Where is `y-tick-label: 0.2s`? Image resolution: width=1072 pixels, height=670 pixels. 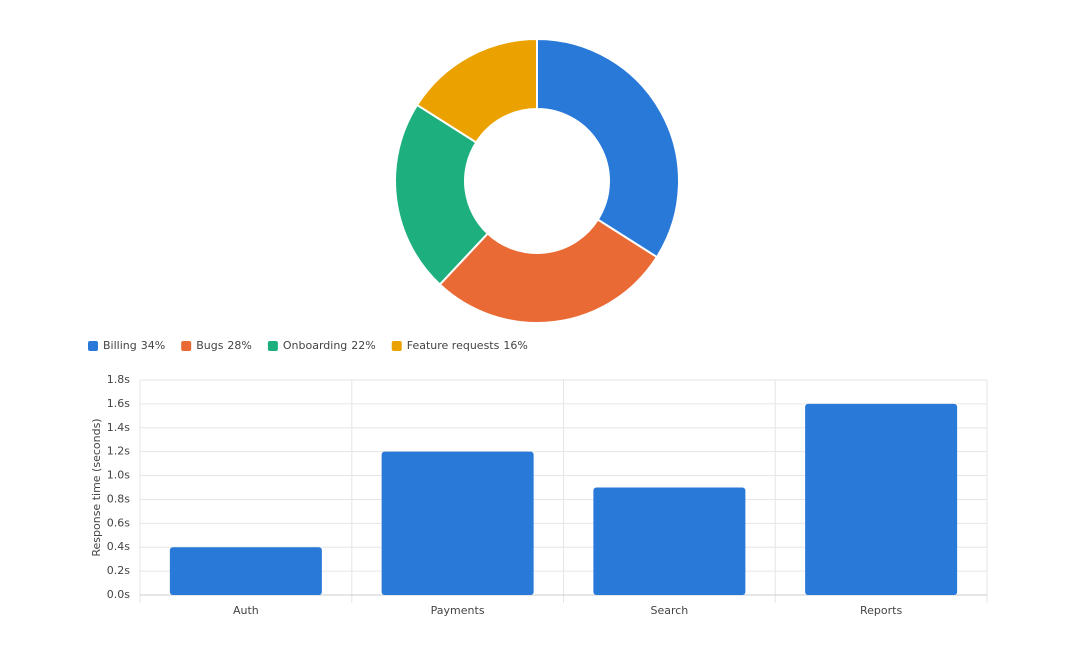 y-tick-label: 0.2s is located at coordinates (118, 570).